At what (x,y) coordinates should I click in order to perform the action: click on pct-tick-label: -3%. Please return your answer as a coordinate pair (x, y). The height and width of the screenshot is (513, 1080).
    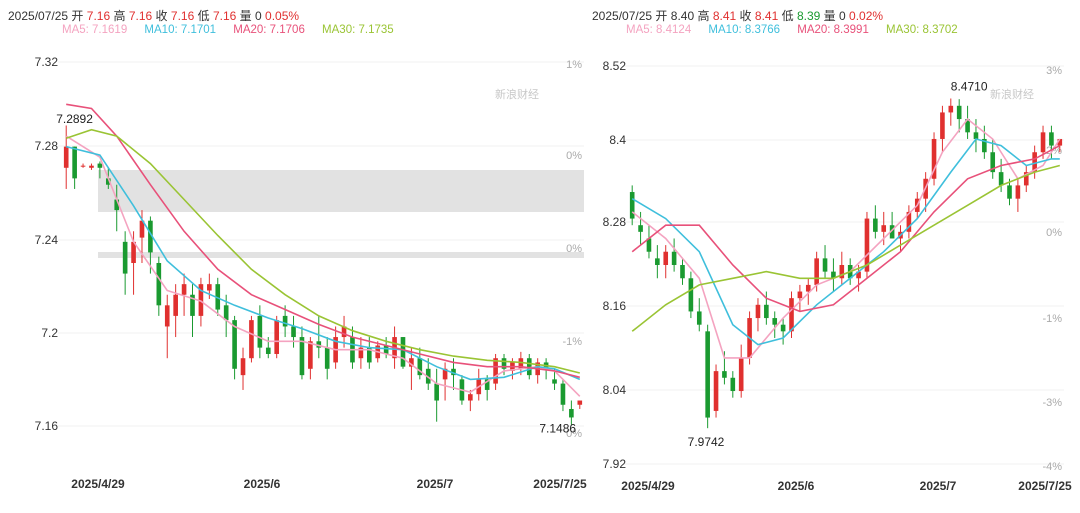
    Looking at the image, I should click on (1052, 403).